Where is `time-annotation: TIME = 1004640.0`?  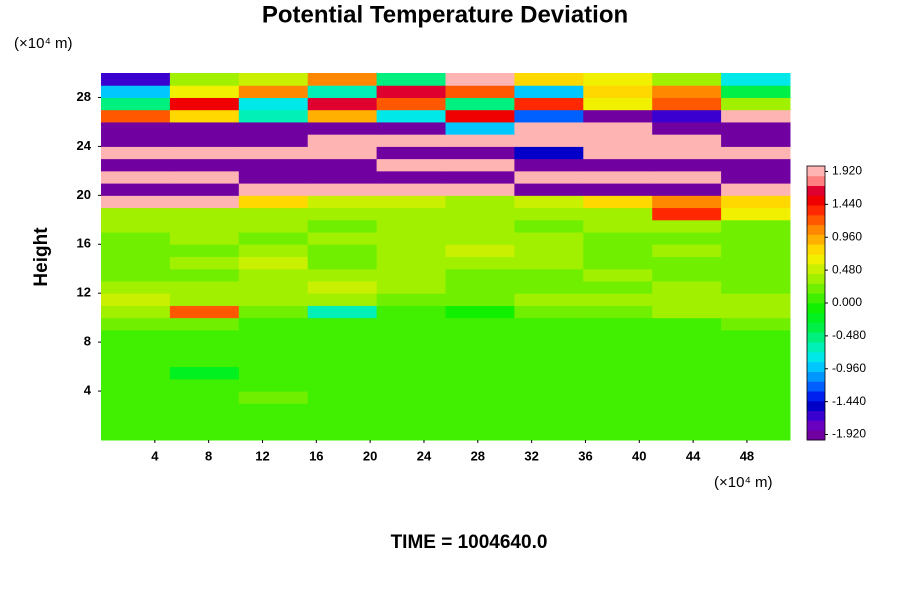
time-annotation: TIME = 1004640.0 is located at coordinates (469, 542).